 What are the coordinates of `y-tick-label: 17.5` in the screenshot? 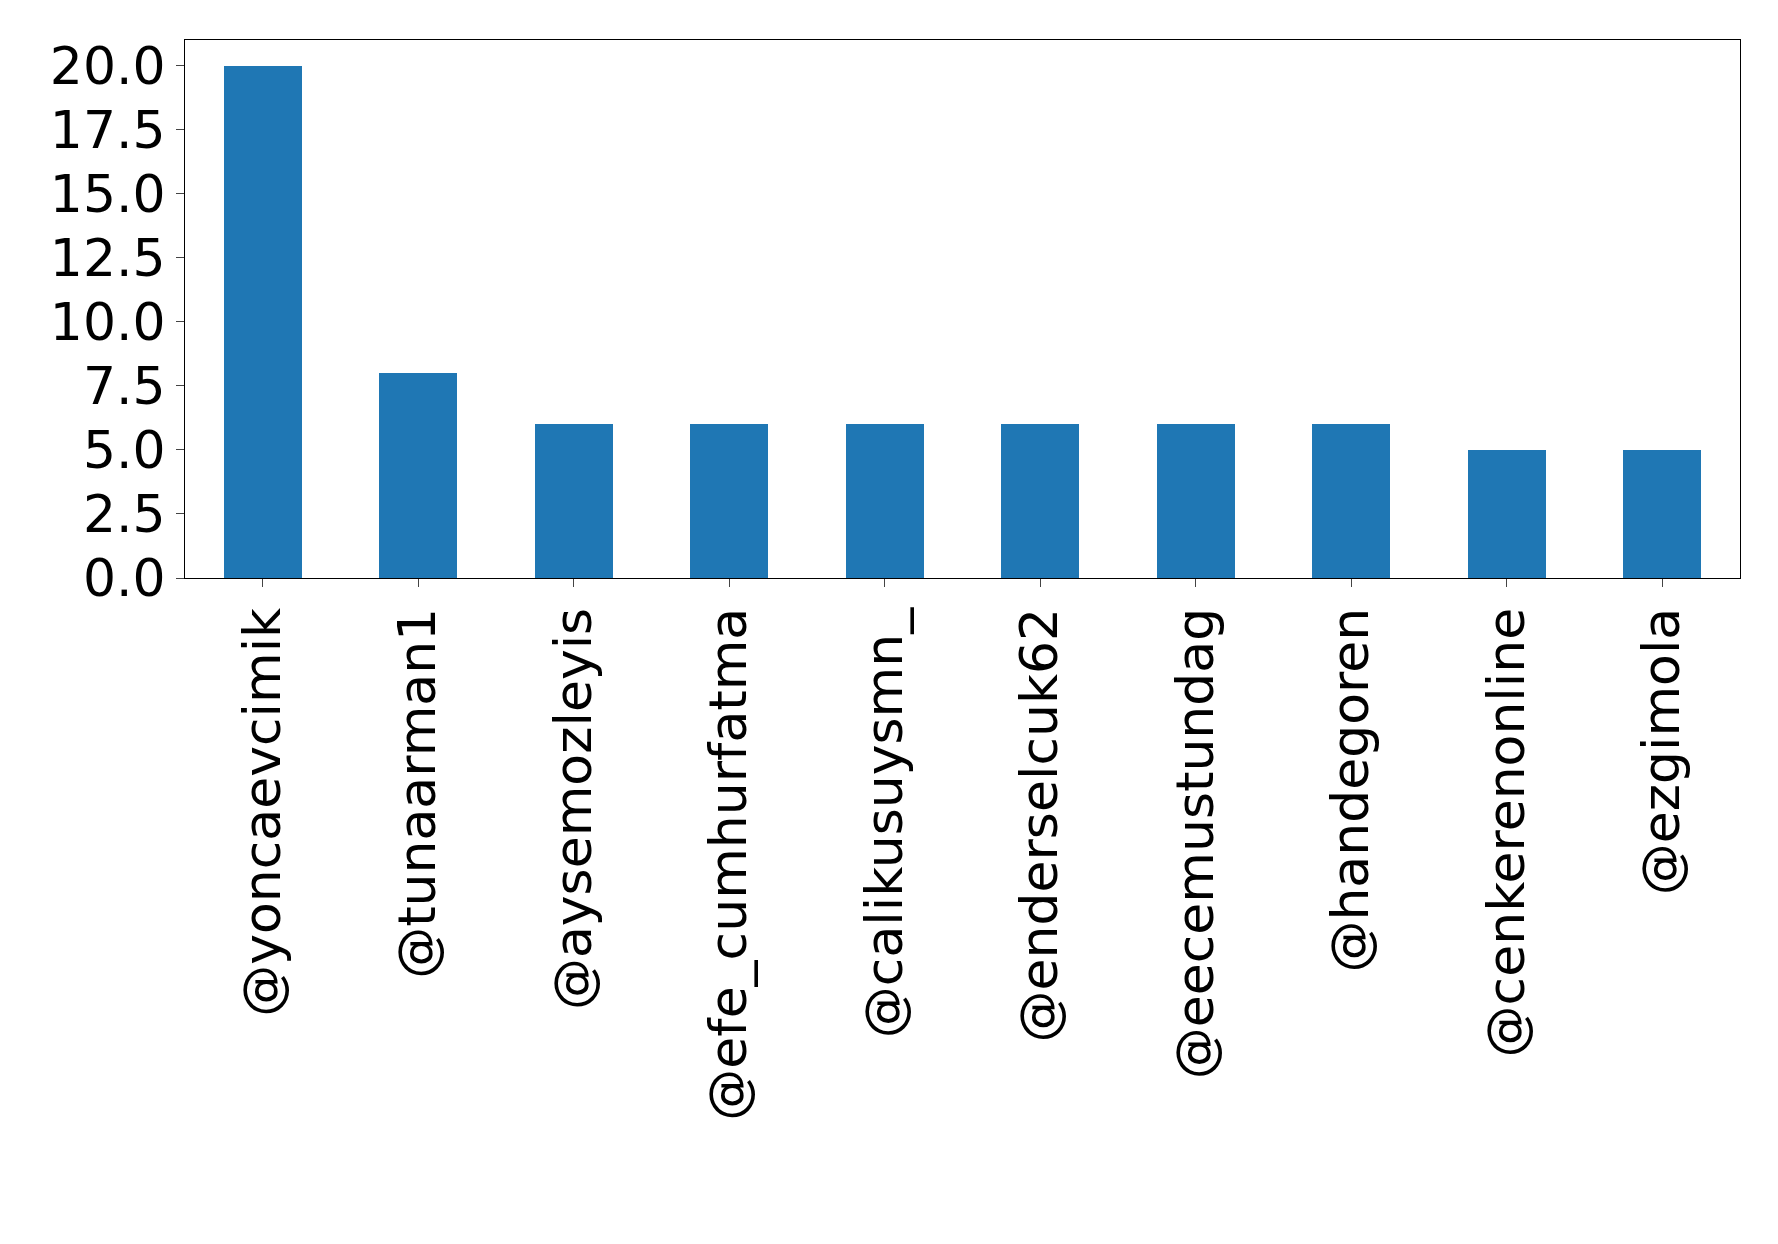 It's located at (107, 129).